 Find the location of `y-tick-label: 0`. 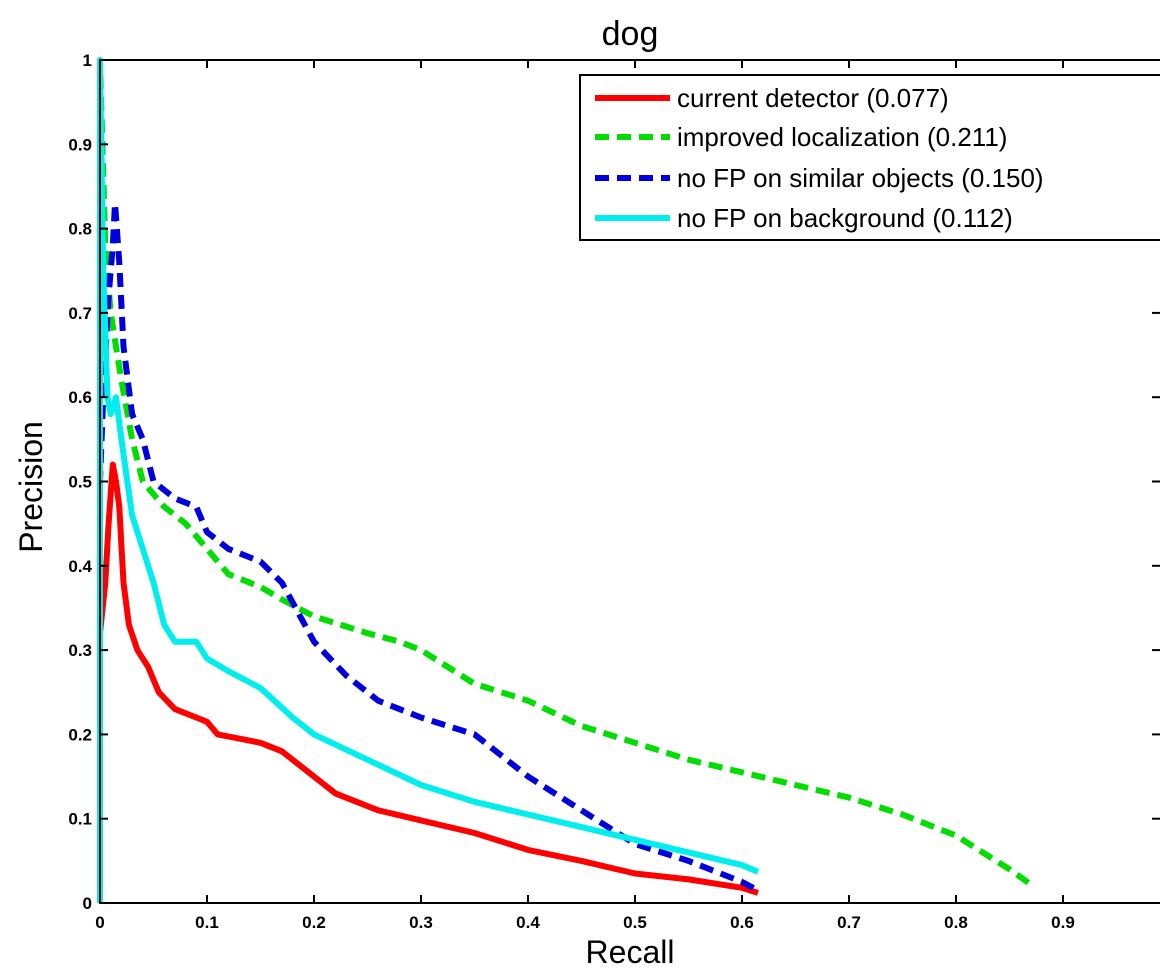

y-tick-label: 0 is located at coordinates (87, 903).